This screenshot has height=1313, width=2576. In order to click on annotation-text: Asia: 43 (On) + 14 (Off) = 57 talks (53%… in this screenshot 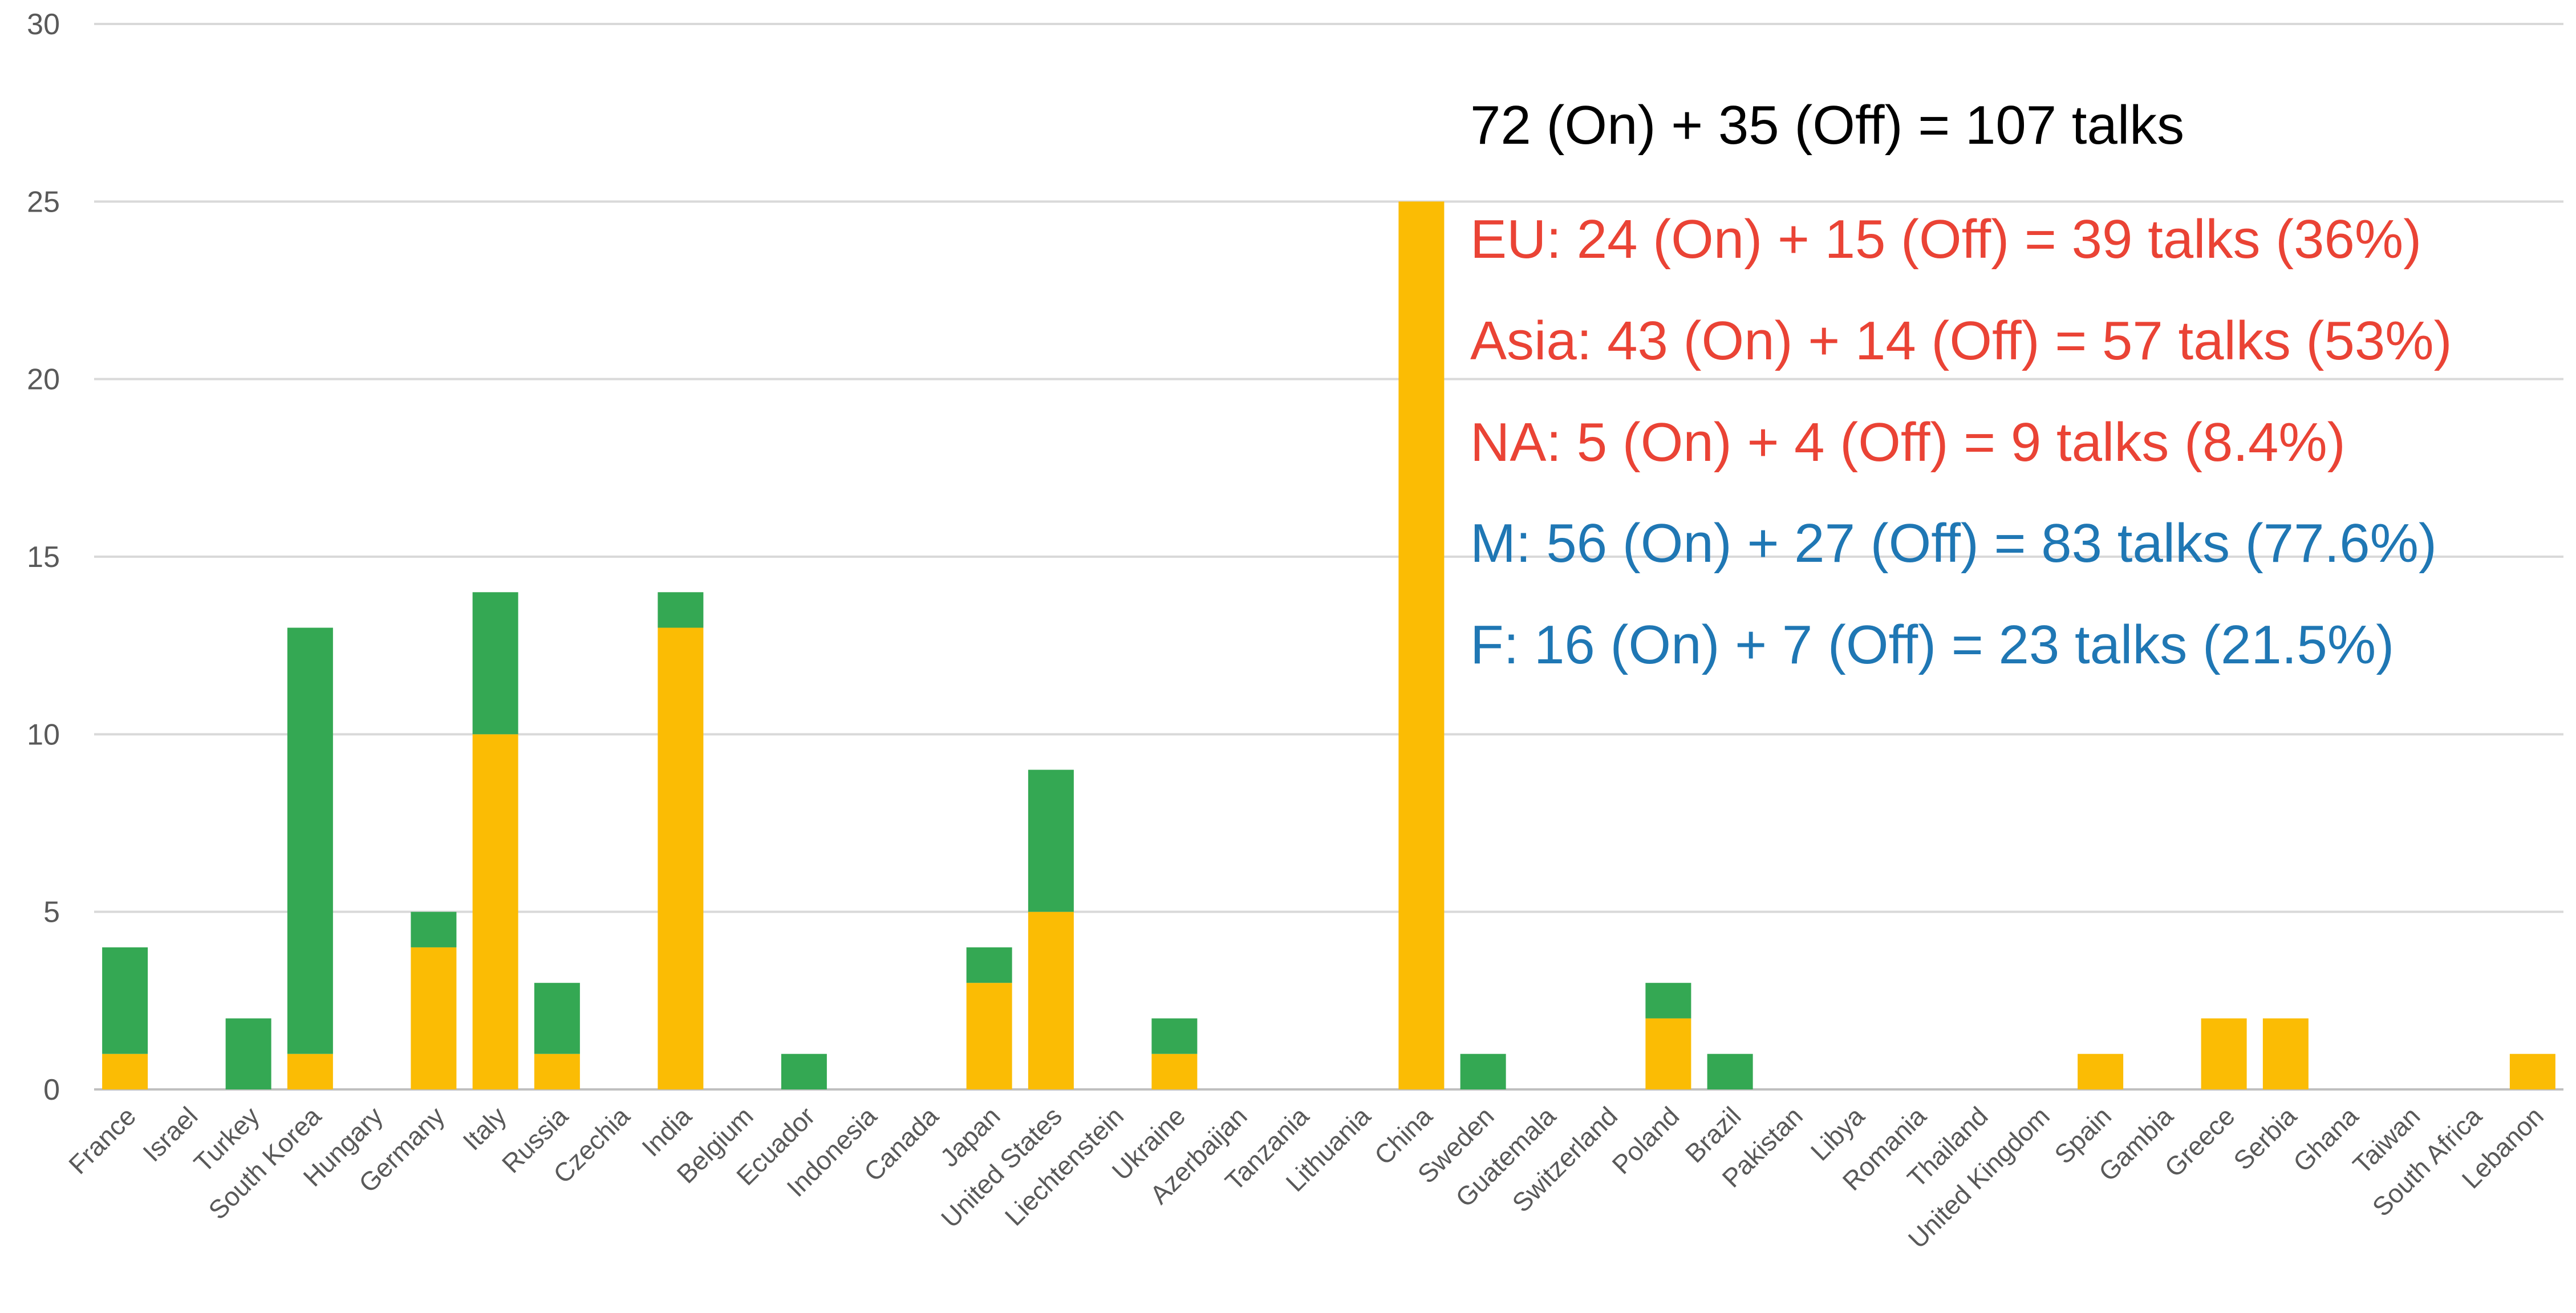, I will do `click(1961, 340)`.